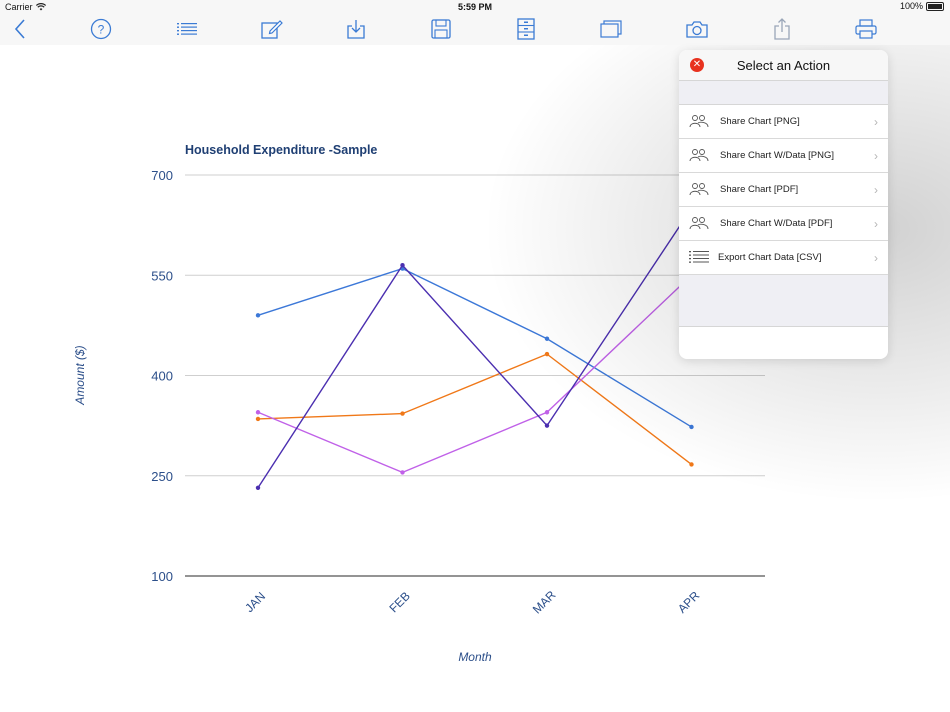 The image size is (950, 712). I want to click on help-button: ?, so click(101, 29).